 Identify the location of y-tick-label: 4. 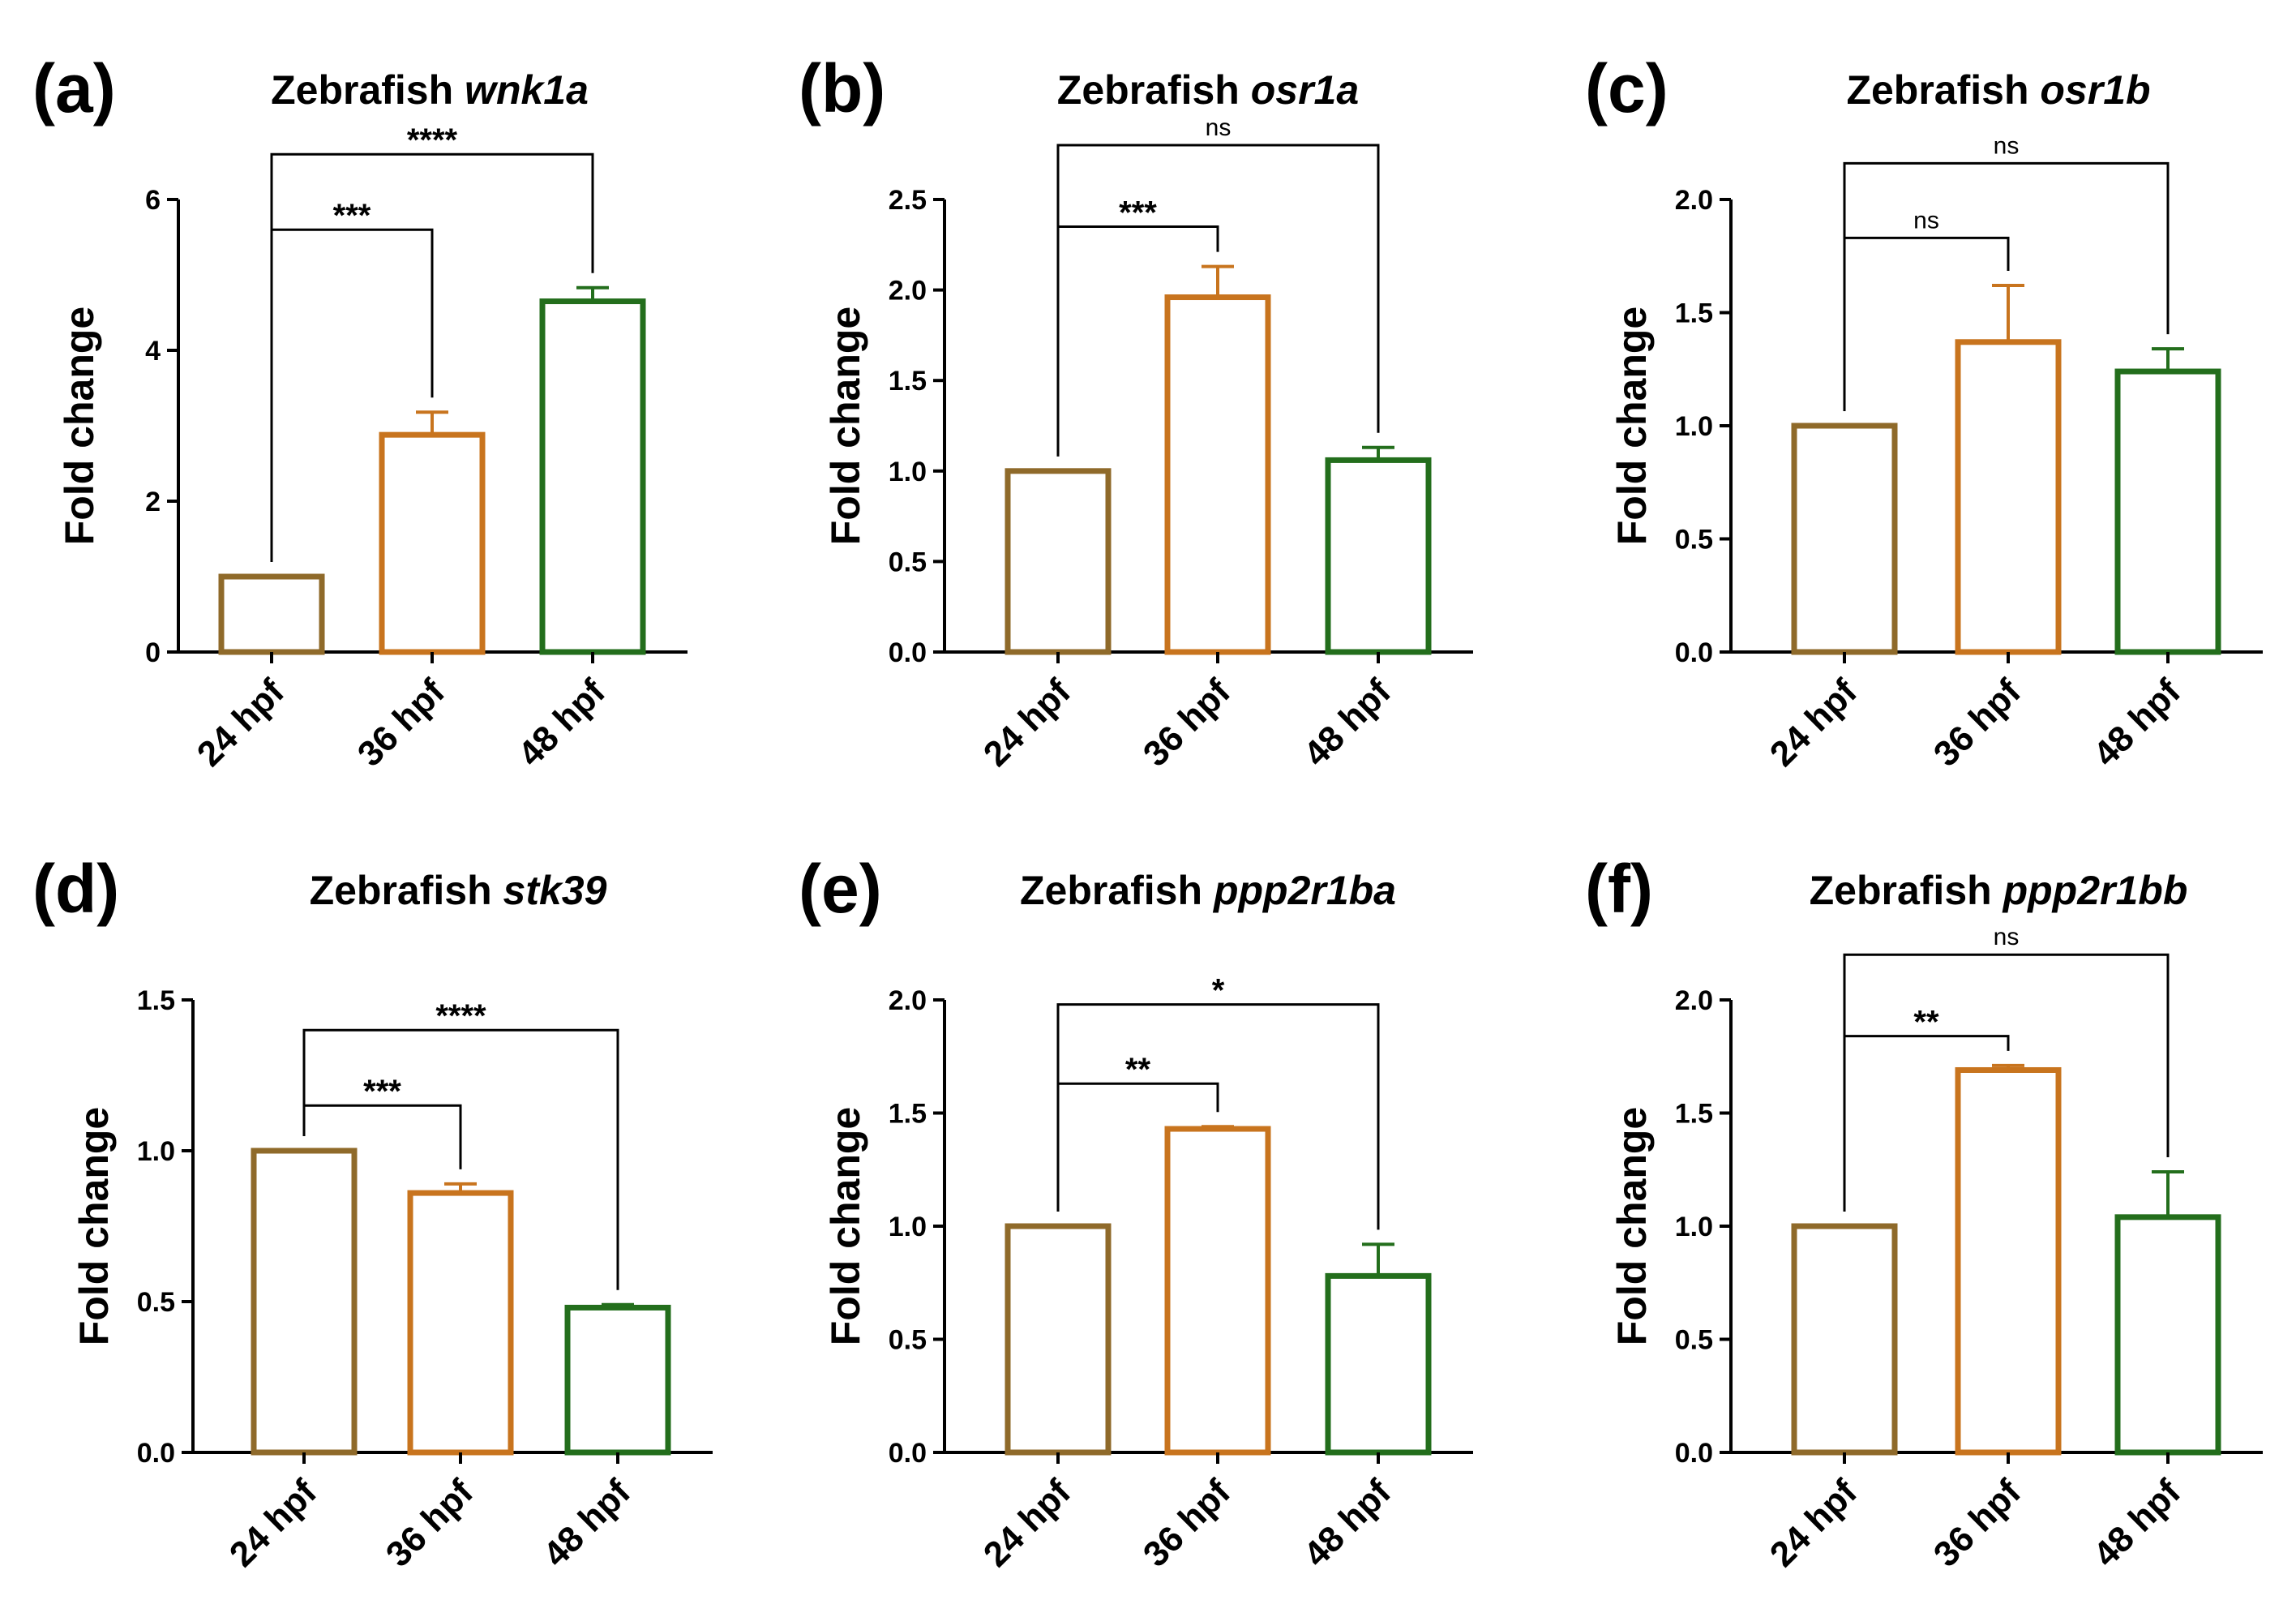
(153, 351).